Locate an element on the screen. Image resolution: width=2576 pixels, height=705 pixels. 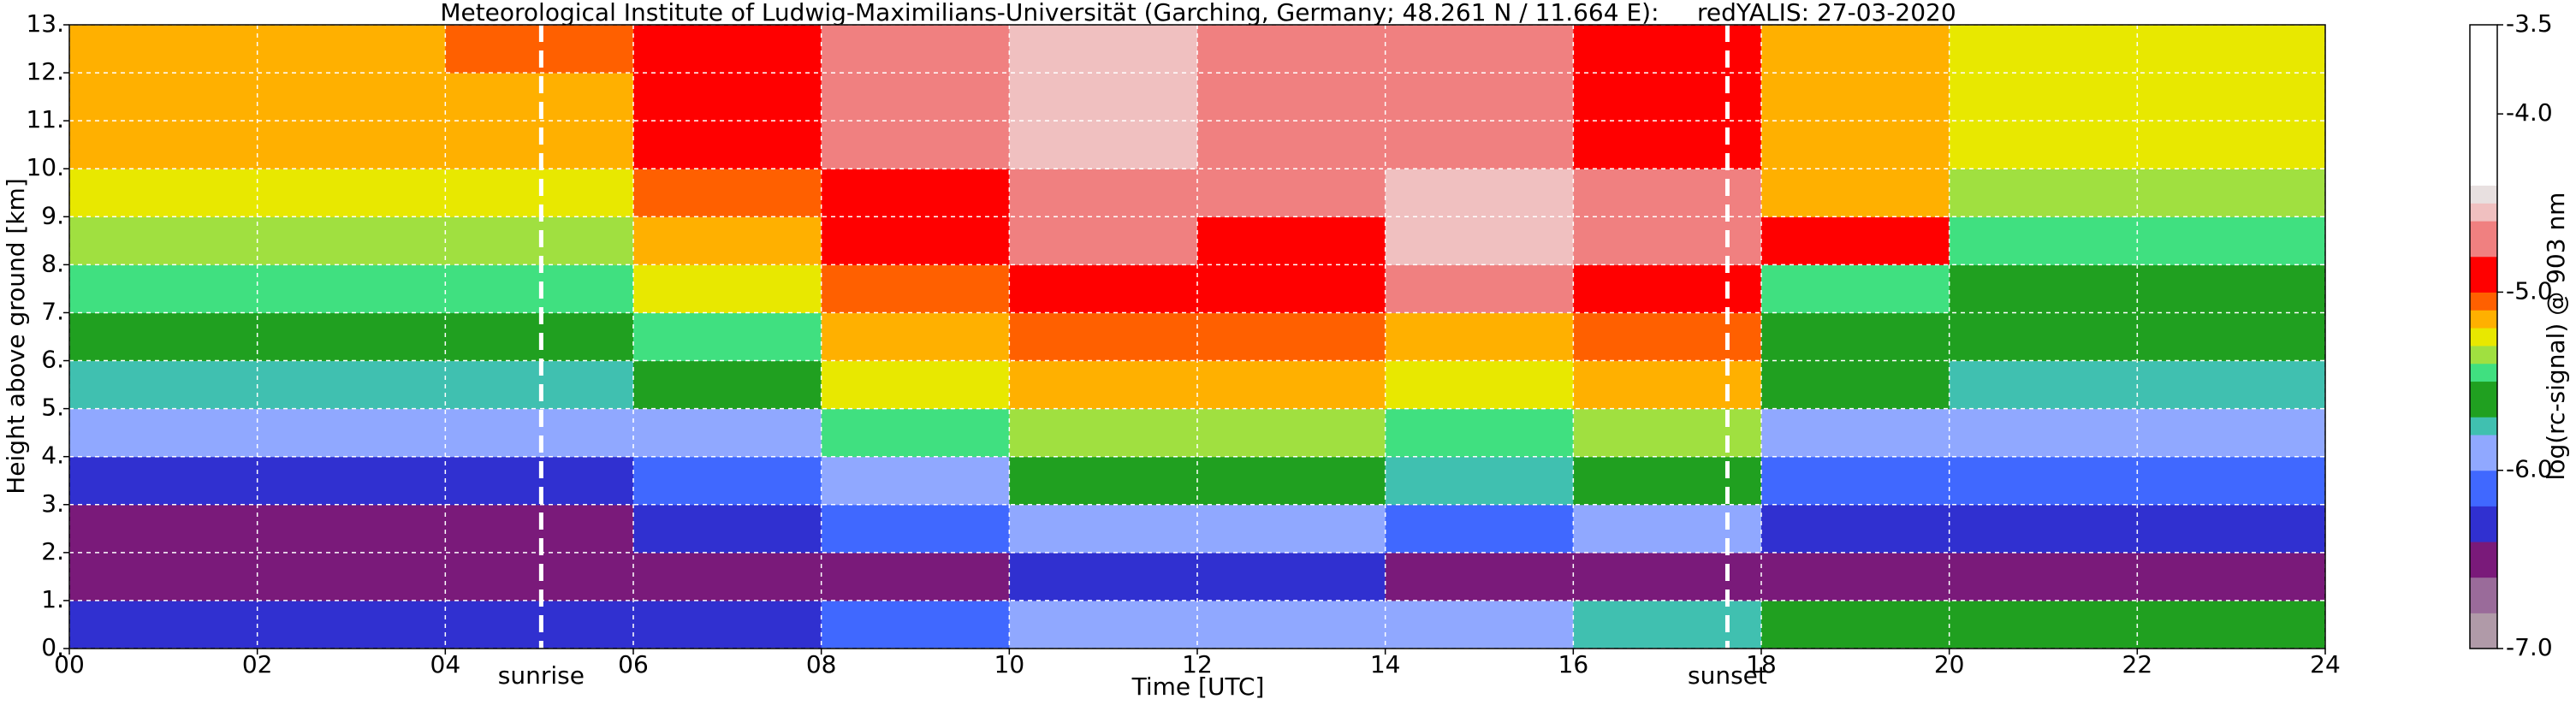
y-tick-label: 8. is located at coordinates (52, 263).